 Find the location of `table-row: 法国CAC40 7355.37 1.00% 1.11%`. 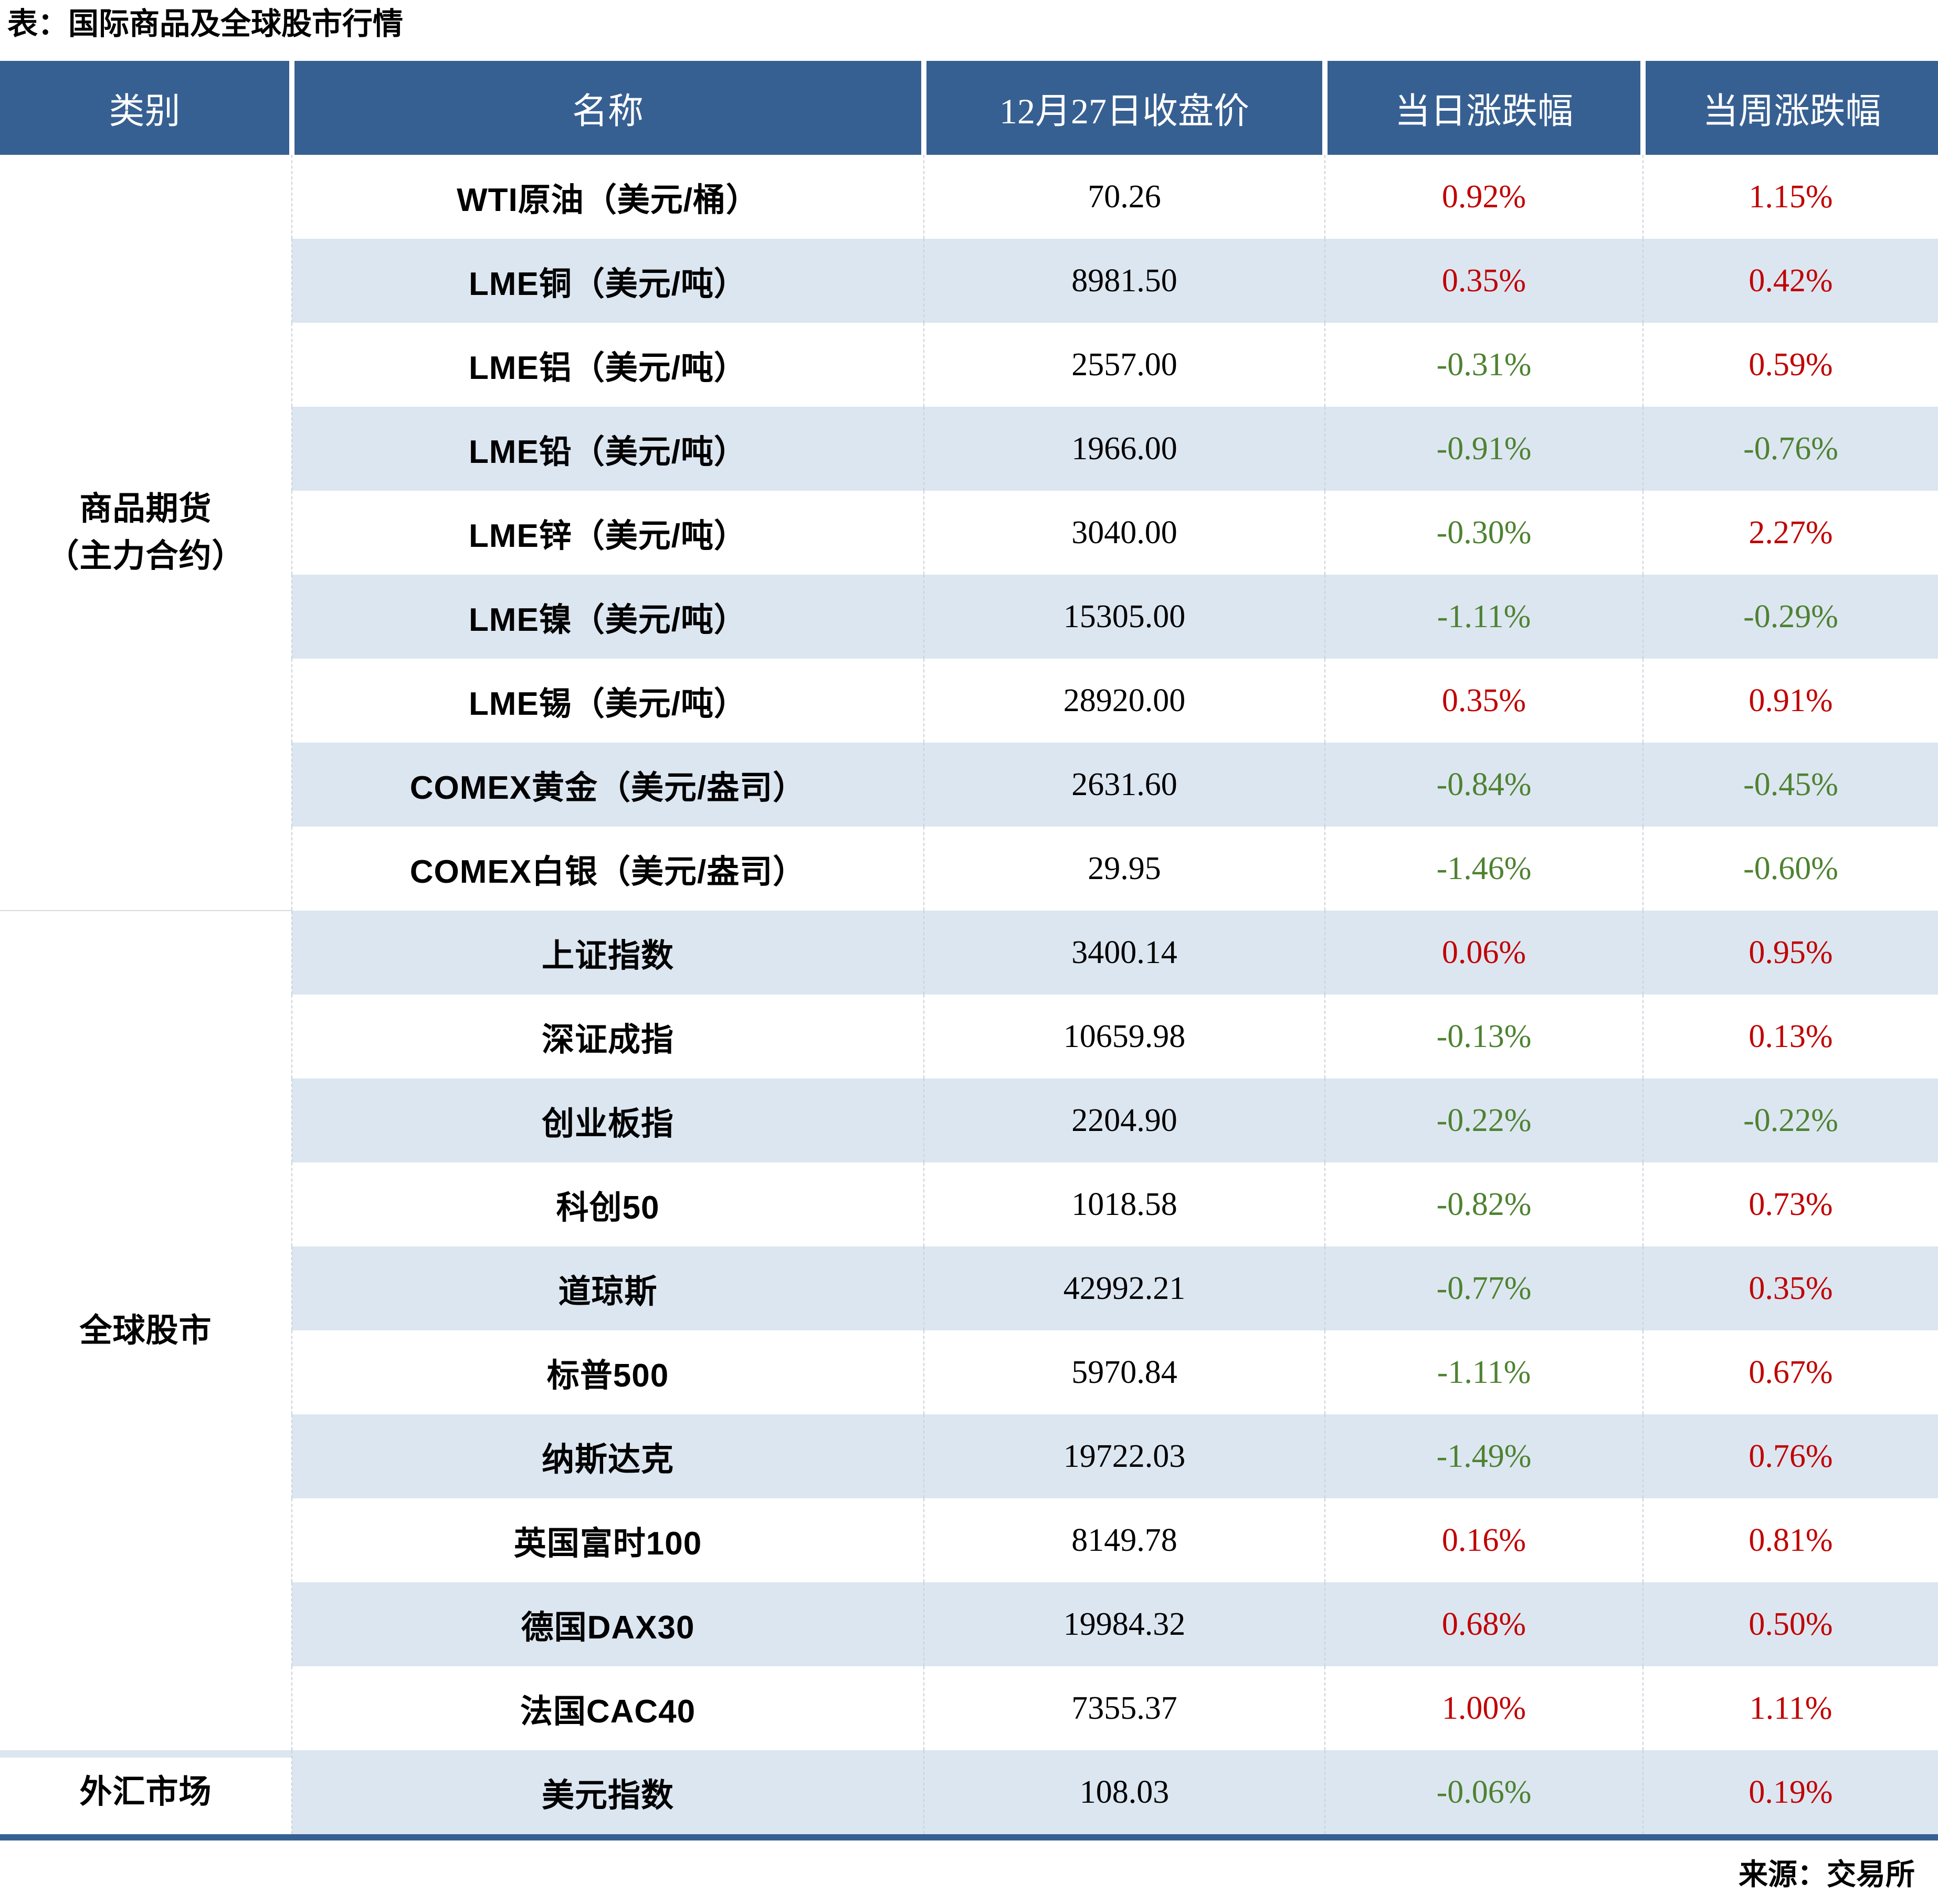

table-row: 法国CAC40 7355.37 1.00% 1.11% is located at coordinates (969, 1708).